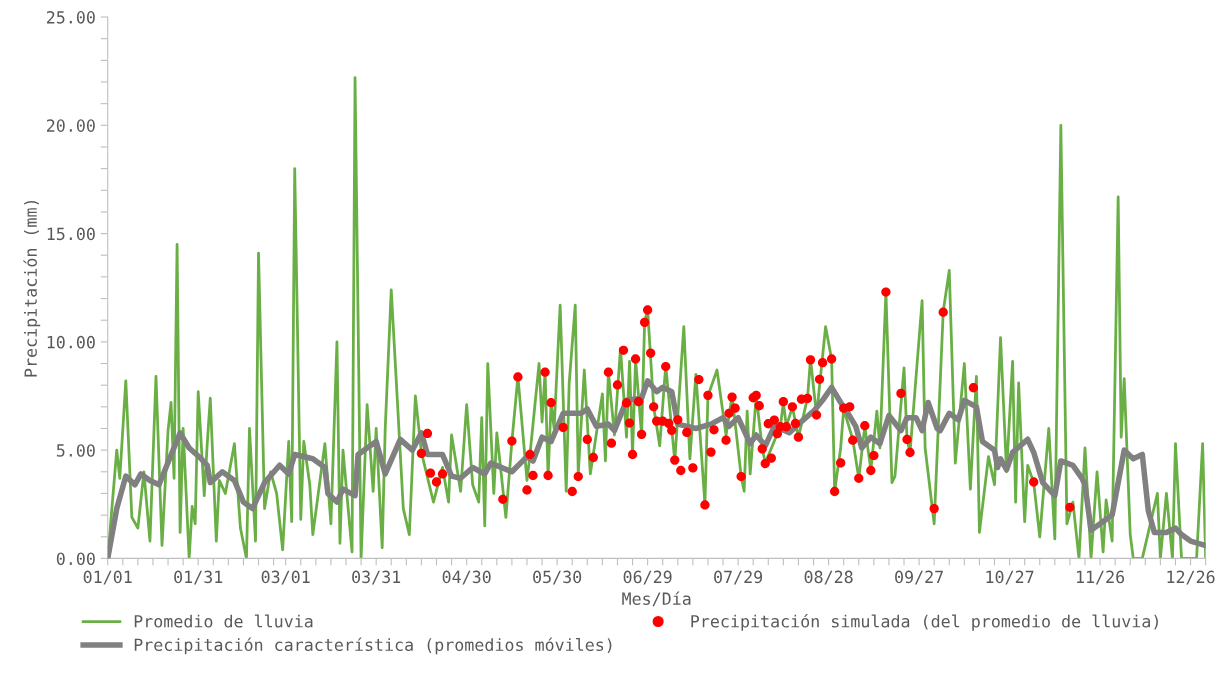 Image resolution: width=1224 pixels, height=681 pixels. I want to click on y-tick-label: 25.00, so click(70, 17).